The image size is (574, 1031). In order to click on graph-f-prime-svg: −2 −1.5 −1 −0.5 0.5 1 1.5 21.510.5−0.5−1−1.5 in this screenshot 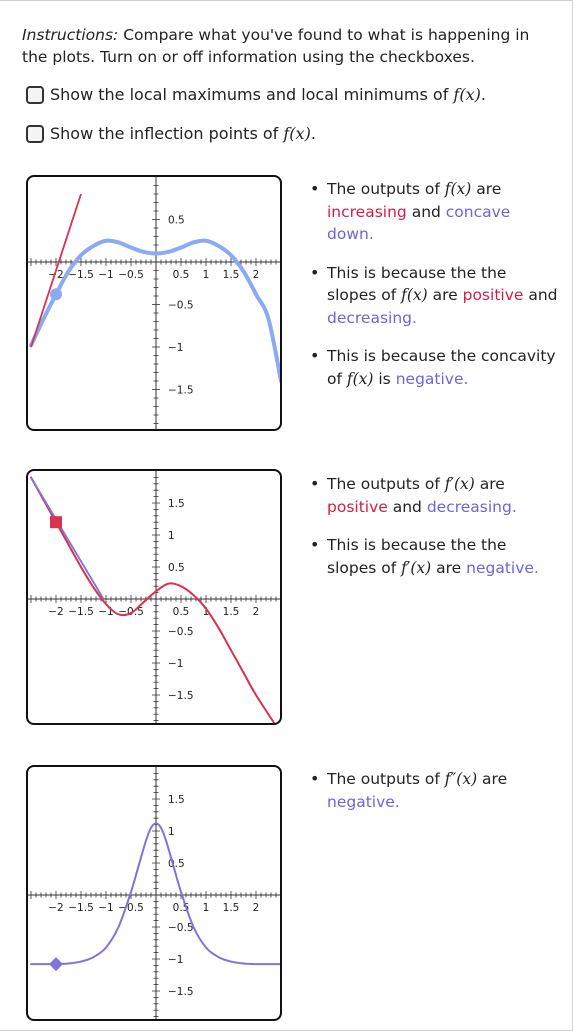, I will do `click(154, 597)`.